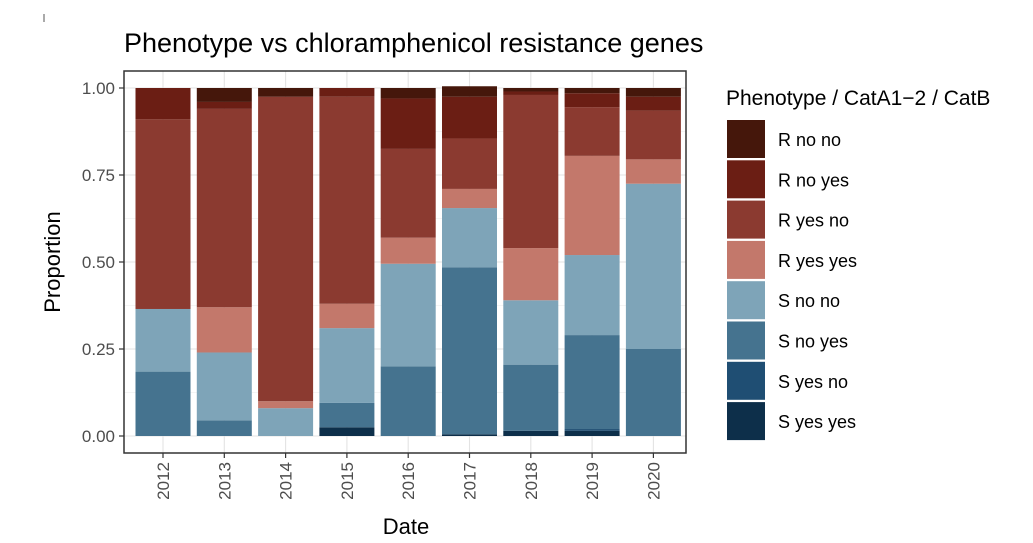  I want to click on x-tick-label: 2013, so click(224, 481).